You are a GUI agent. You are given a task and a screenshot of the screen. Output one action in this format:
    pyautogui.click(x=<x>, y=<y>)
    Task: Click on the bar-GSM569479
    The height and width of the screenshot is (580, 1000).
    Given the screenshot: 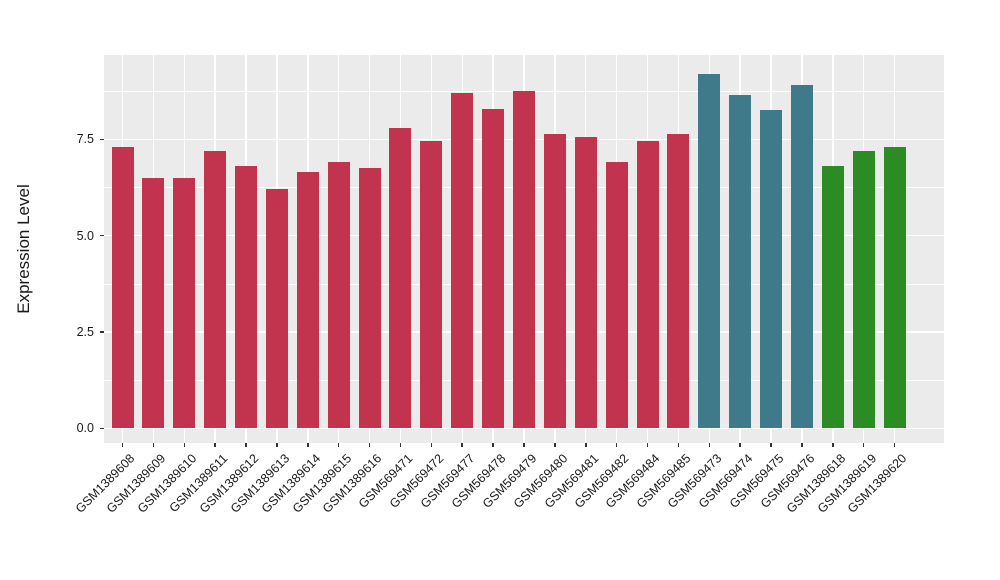 What is the action you would take?
    pyautogui.click(x=524, y=260)
    